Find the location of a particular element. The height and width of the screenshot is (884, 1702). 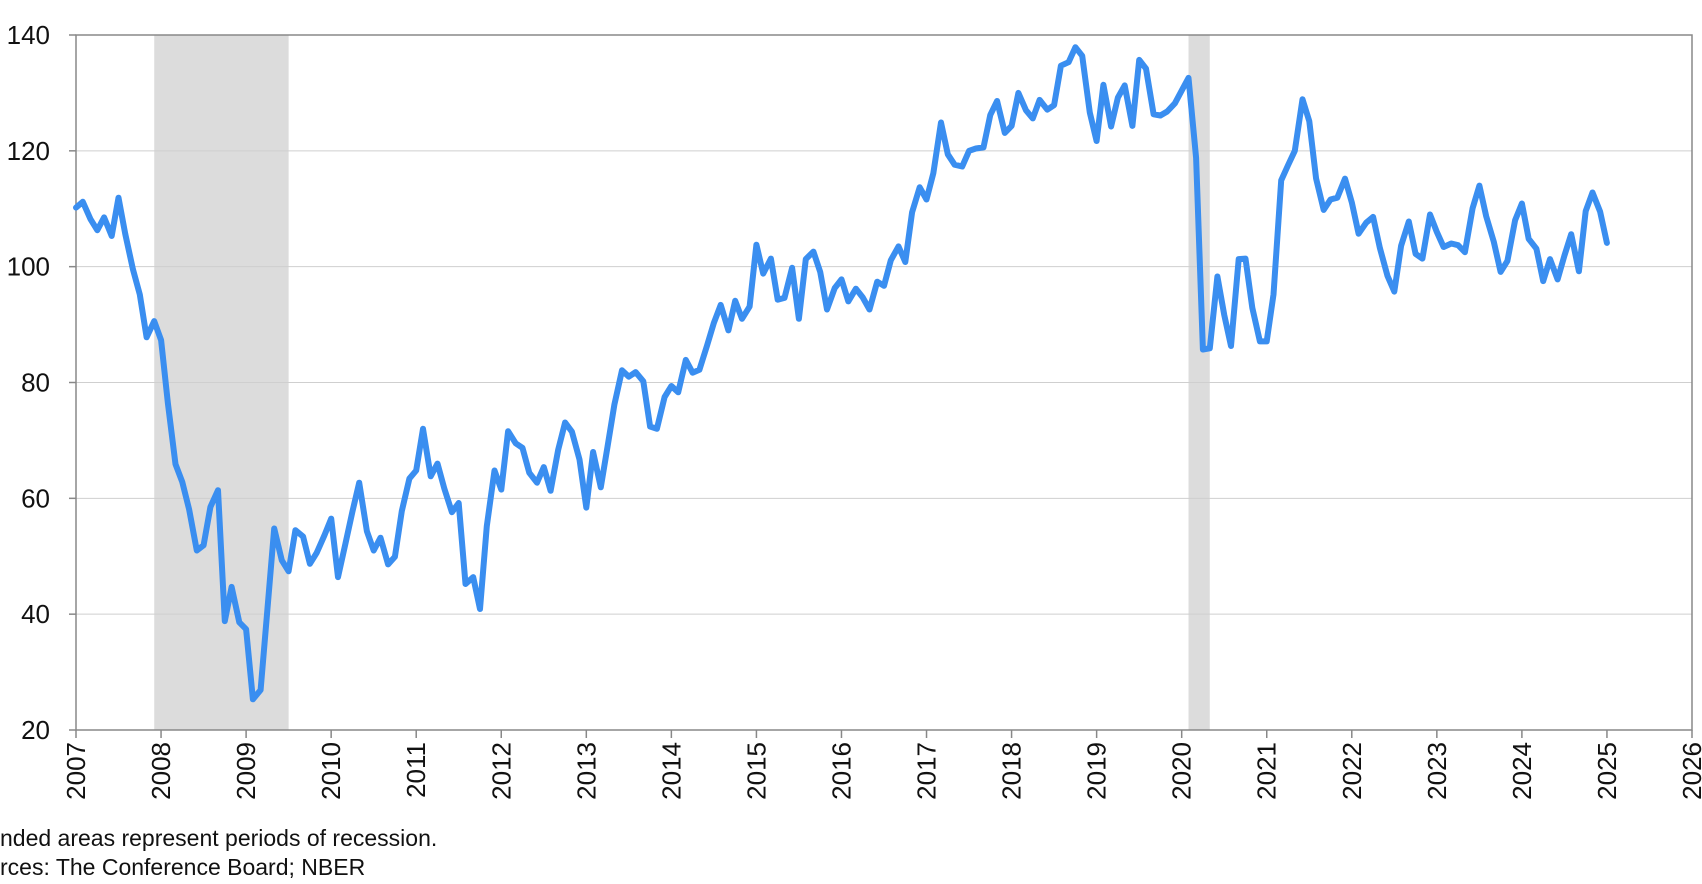

x-tick-label: 2021 is located at coordinates (1267, 771).